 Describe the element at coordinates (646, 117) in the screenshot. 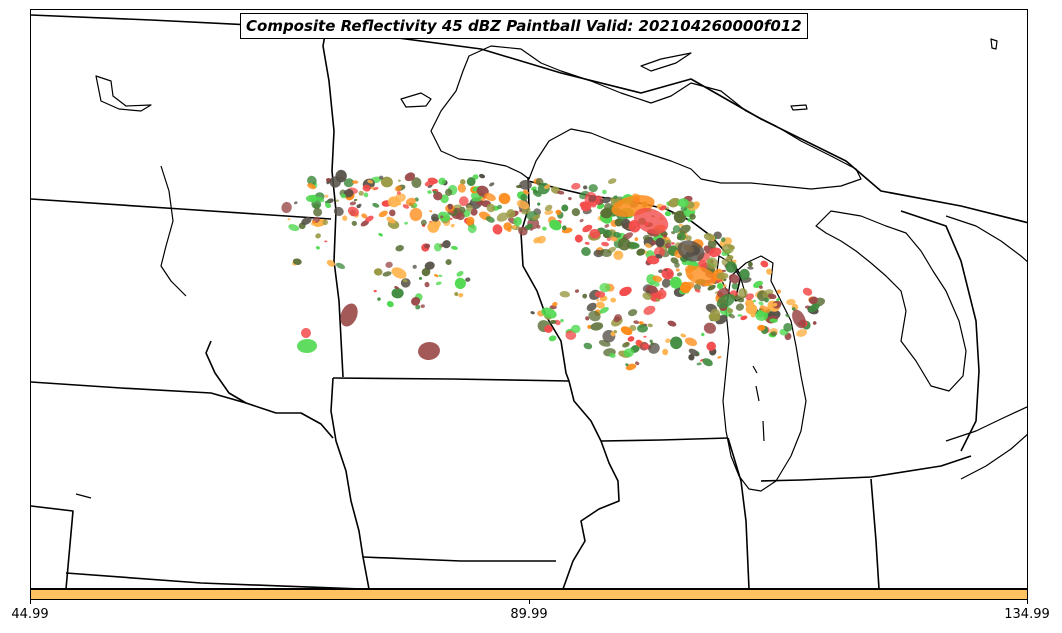

I see `lake-superior` at that location.